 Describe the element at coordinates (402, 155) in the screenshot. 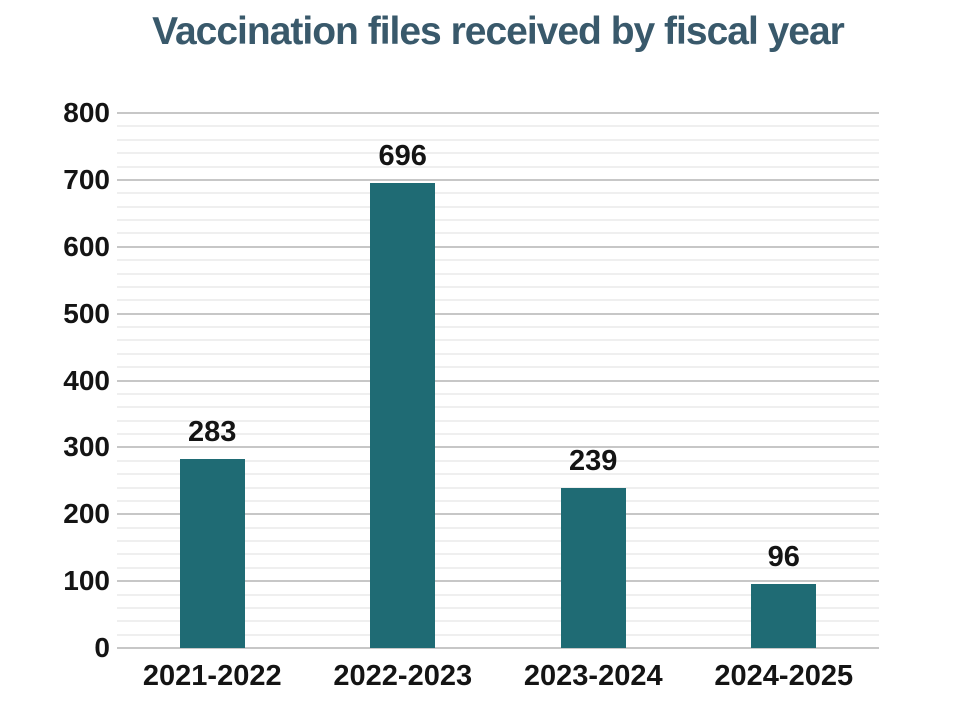

I see `bar-value-label: 696` at that location.